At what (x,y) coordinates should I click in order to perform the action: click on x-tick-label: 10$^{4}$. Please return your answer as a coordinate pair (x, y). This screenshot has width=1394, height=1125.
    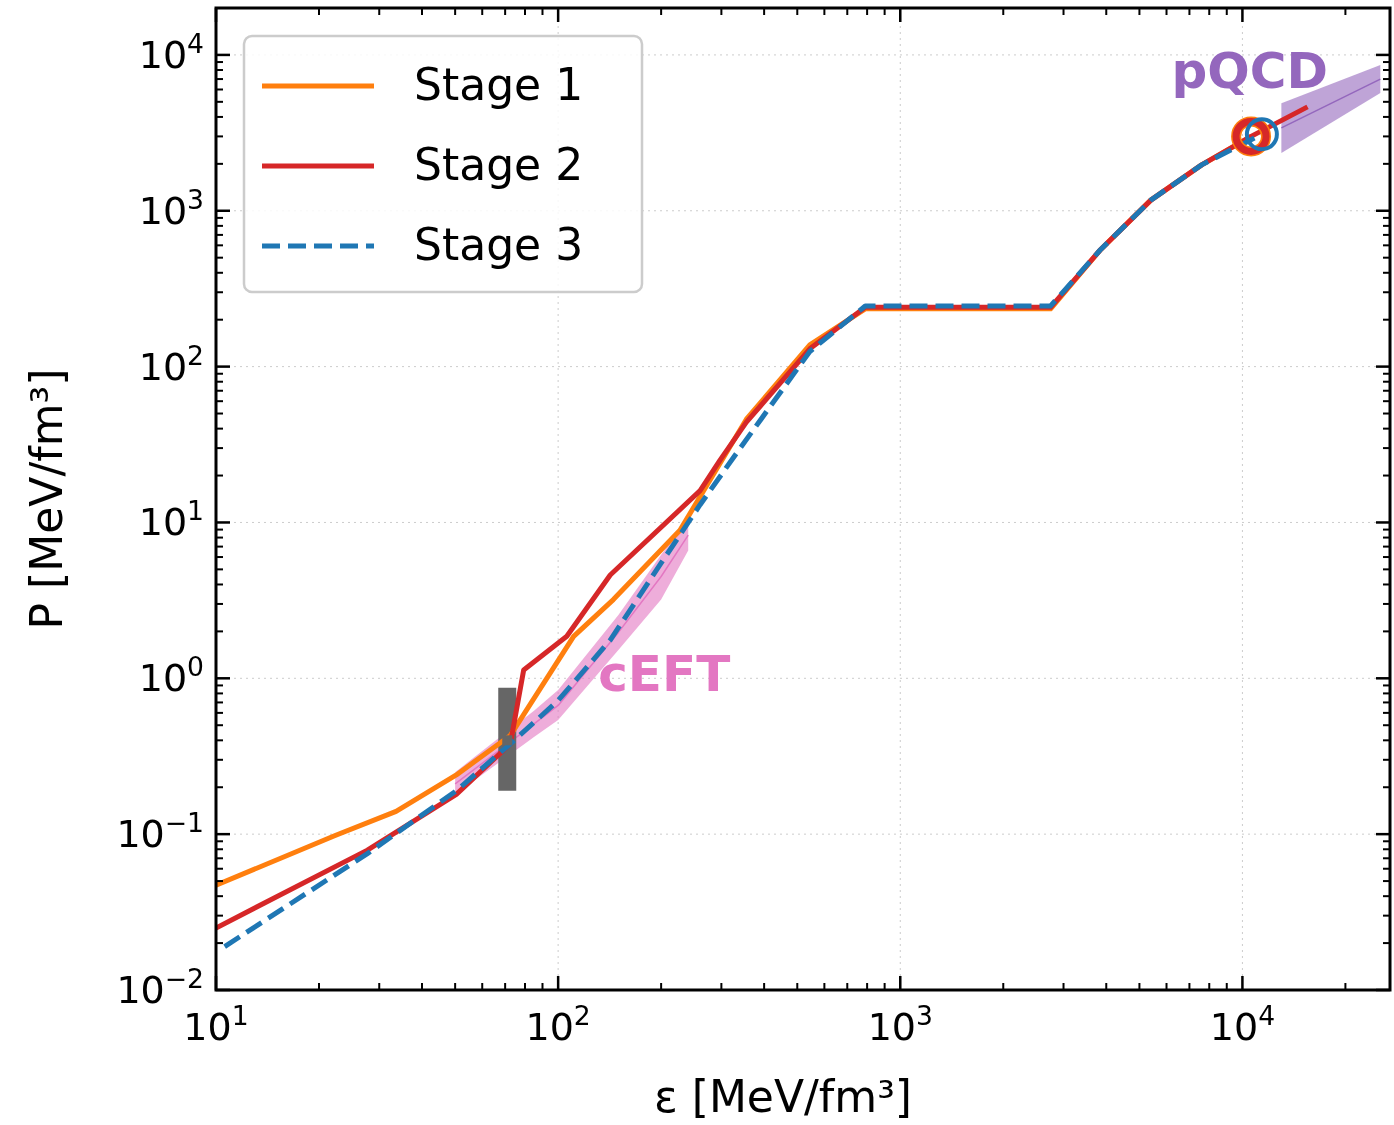
    Looking at the image, I should click on (1242, 1024).